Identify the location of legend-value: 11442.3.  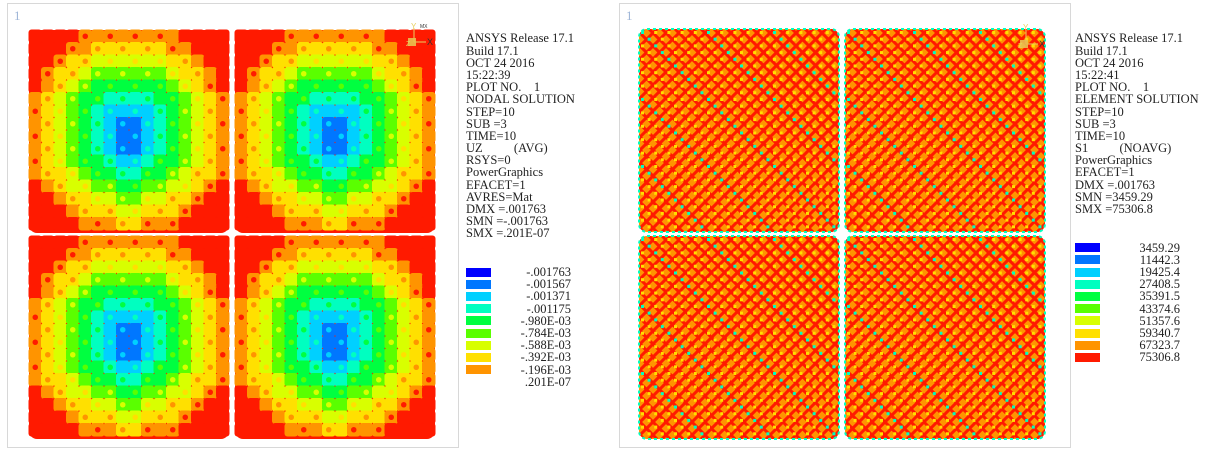
(1159, 259).